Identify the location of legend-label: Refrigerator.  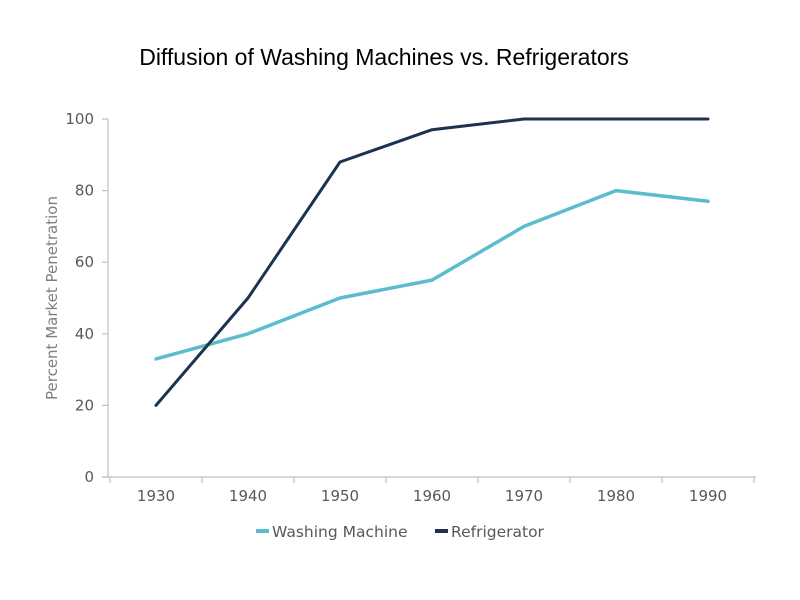
(498, 532).